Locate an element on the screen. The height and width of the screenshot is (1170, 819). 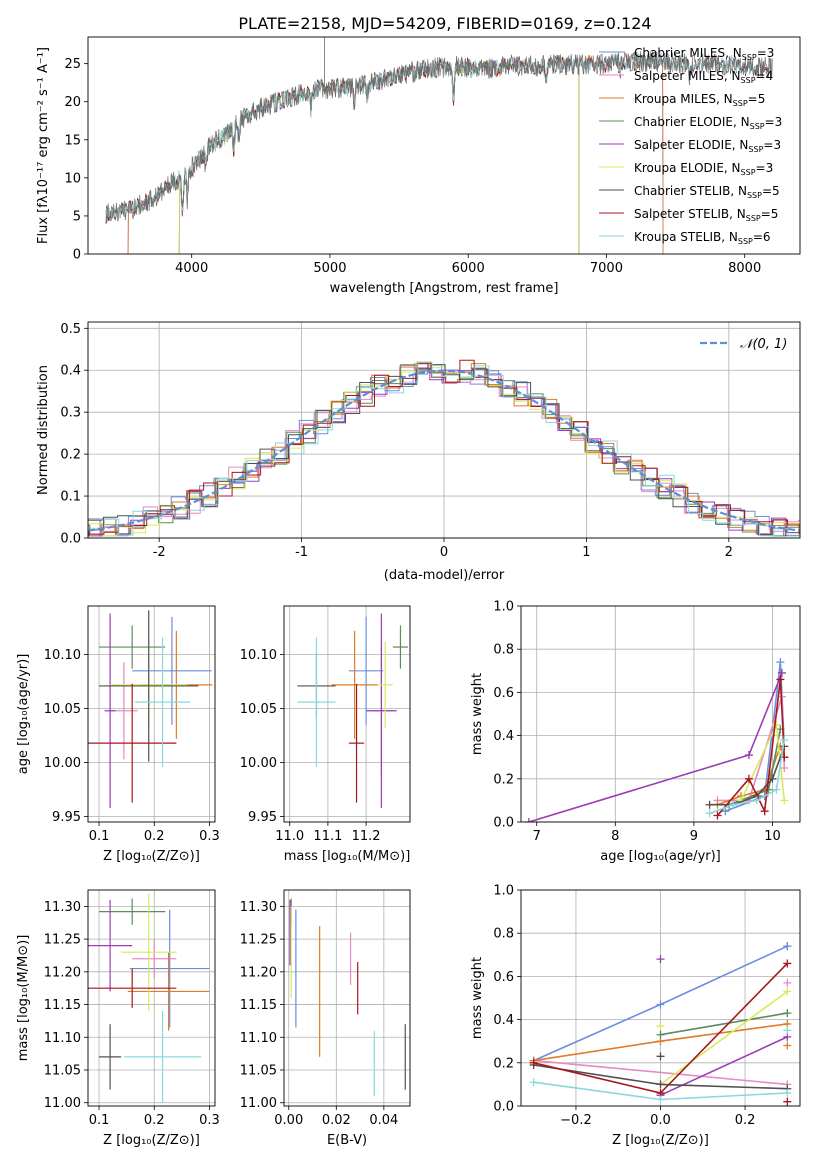
weight-line-chabrier-elodie is located at coordinates (724, 1024).